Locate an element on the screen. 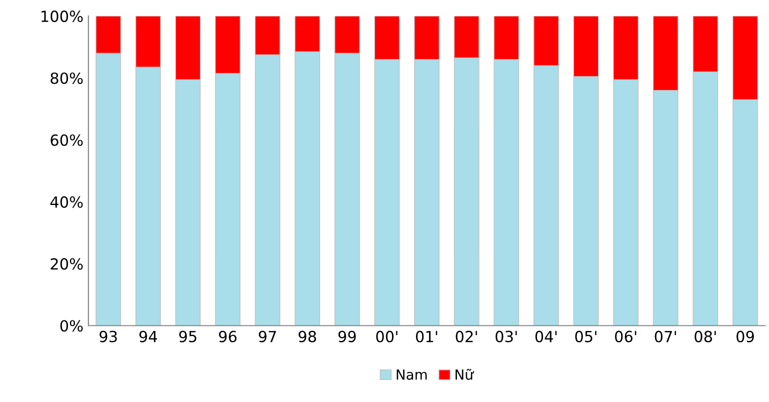 The height and width of the screenshot is (402, 769). legend-label: Nữ is located at coordinates (465, 374).